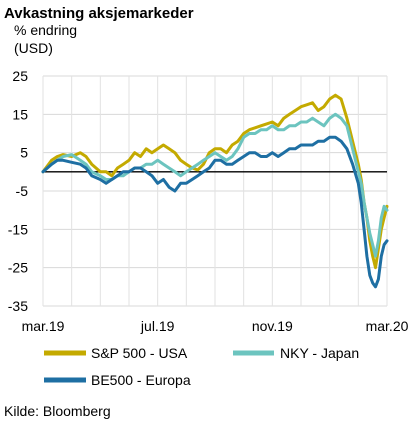 This screenshot has height=426, width=413. Describe the element at coordinates (24, 153) in the screenshot. I see `y-tick-label: 5` at that location.